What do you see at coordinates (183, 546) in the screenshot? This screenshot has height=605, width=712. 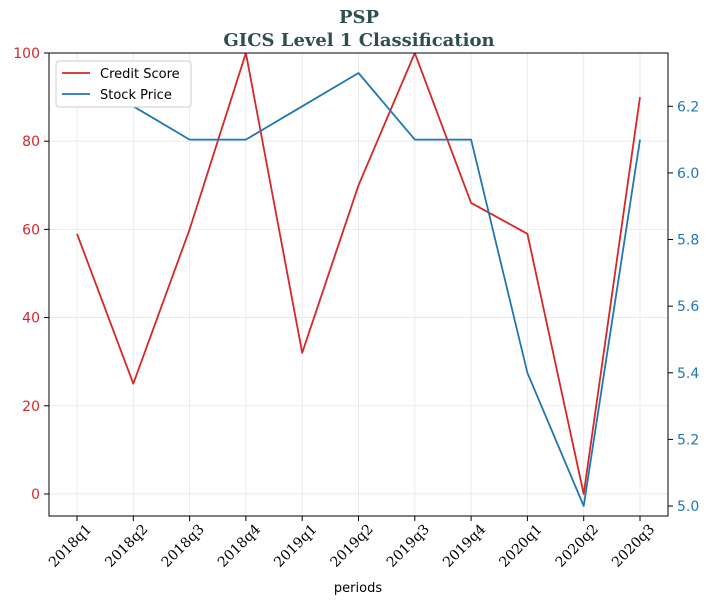 I see `x-tick-label: 2018q3` at bounding box center [183, 546].